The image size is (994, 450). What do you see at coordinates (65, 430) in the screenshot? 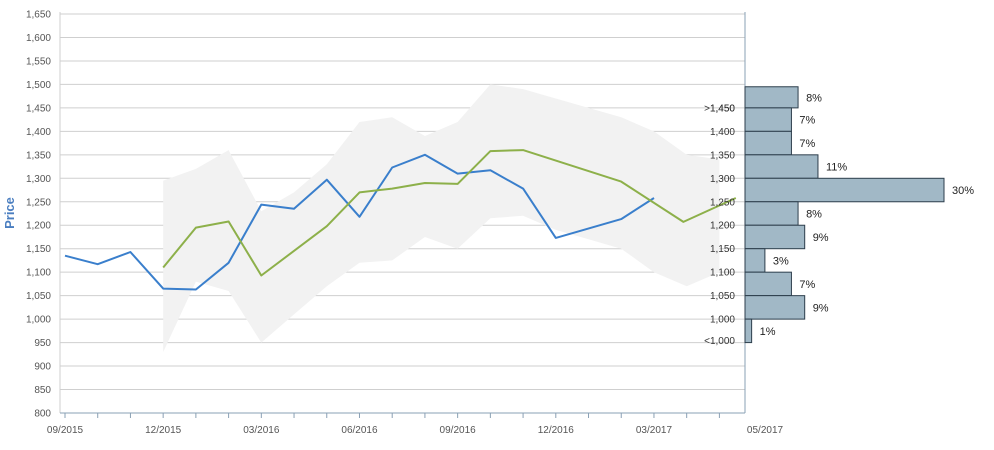
I see `x-tick-label: 09/2015` at bounding box center [65, 430].